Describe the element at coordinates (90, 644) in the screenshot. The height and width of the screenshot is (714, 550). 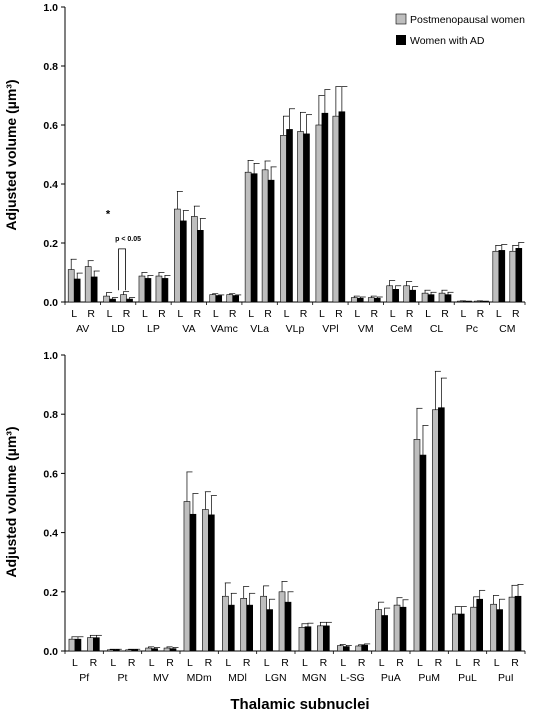
I see `bar-postmenopausal-Pf-R` at that location.